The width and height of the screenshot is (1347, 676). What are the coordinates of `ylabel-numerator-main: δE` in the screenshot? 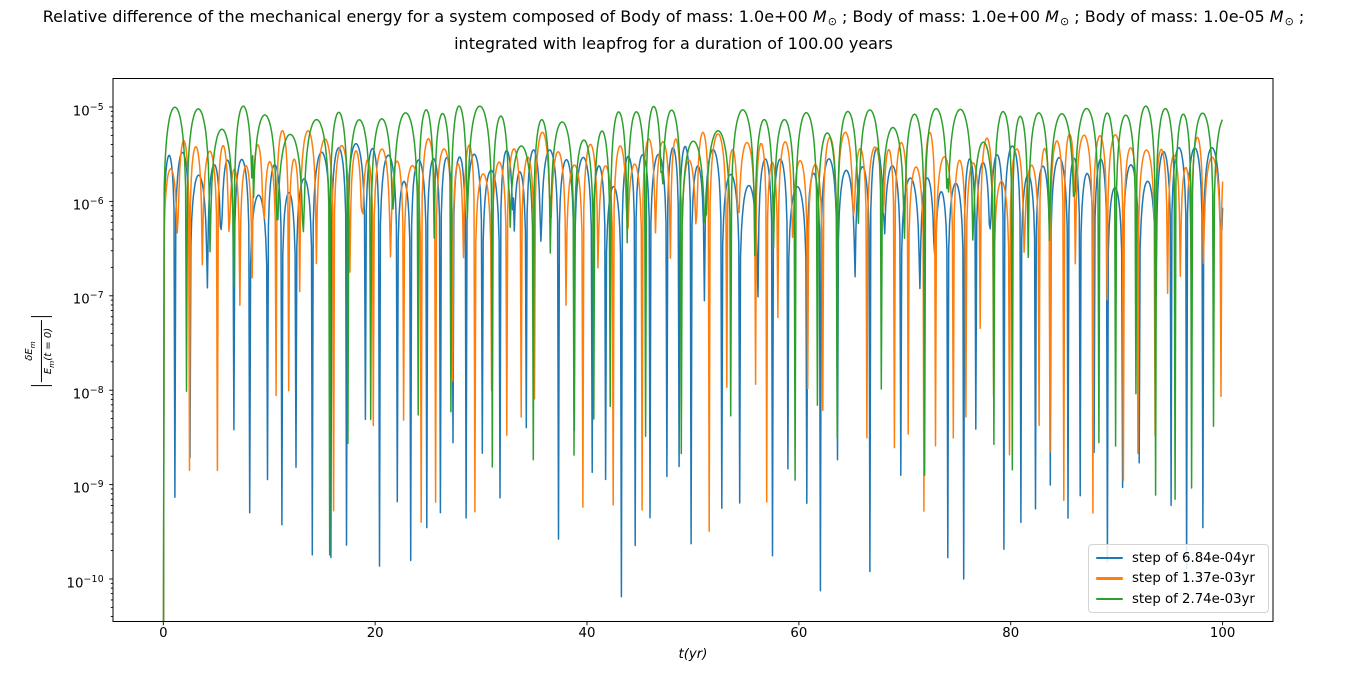 It's located at (29, 354).